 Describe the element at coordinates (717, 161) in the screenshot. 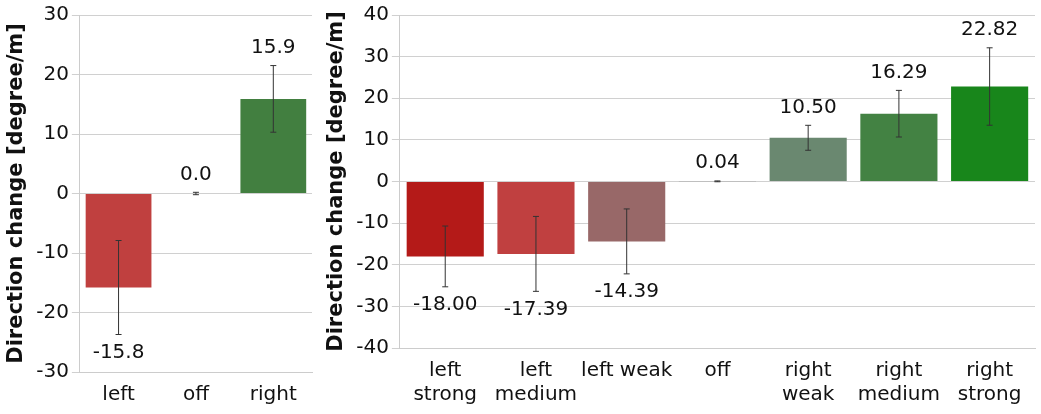

I see `data-label: 0.04` at that location.